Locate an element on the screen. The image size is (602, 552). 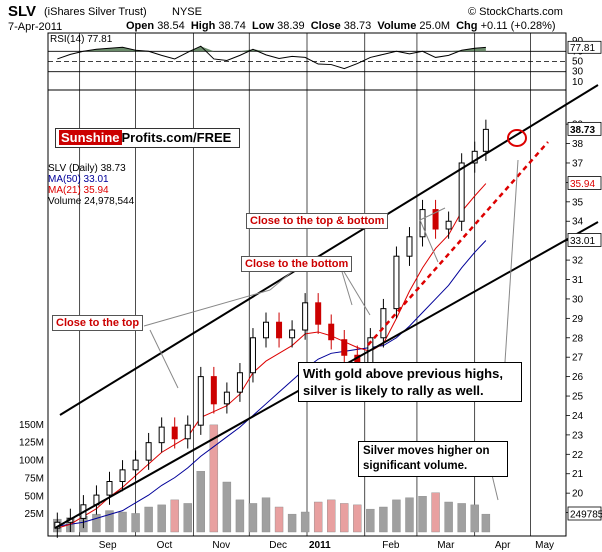
price-tick-label: 29 is located at coordinates (578, 319).